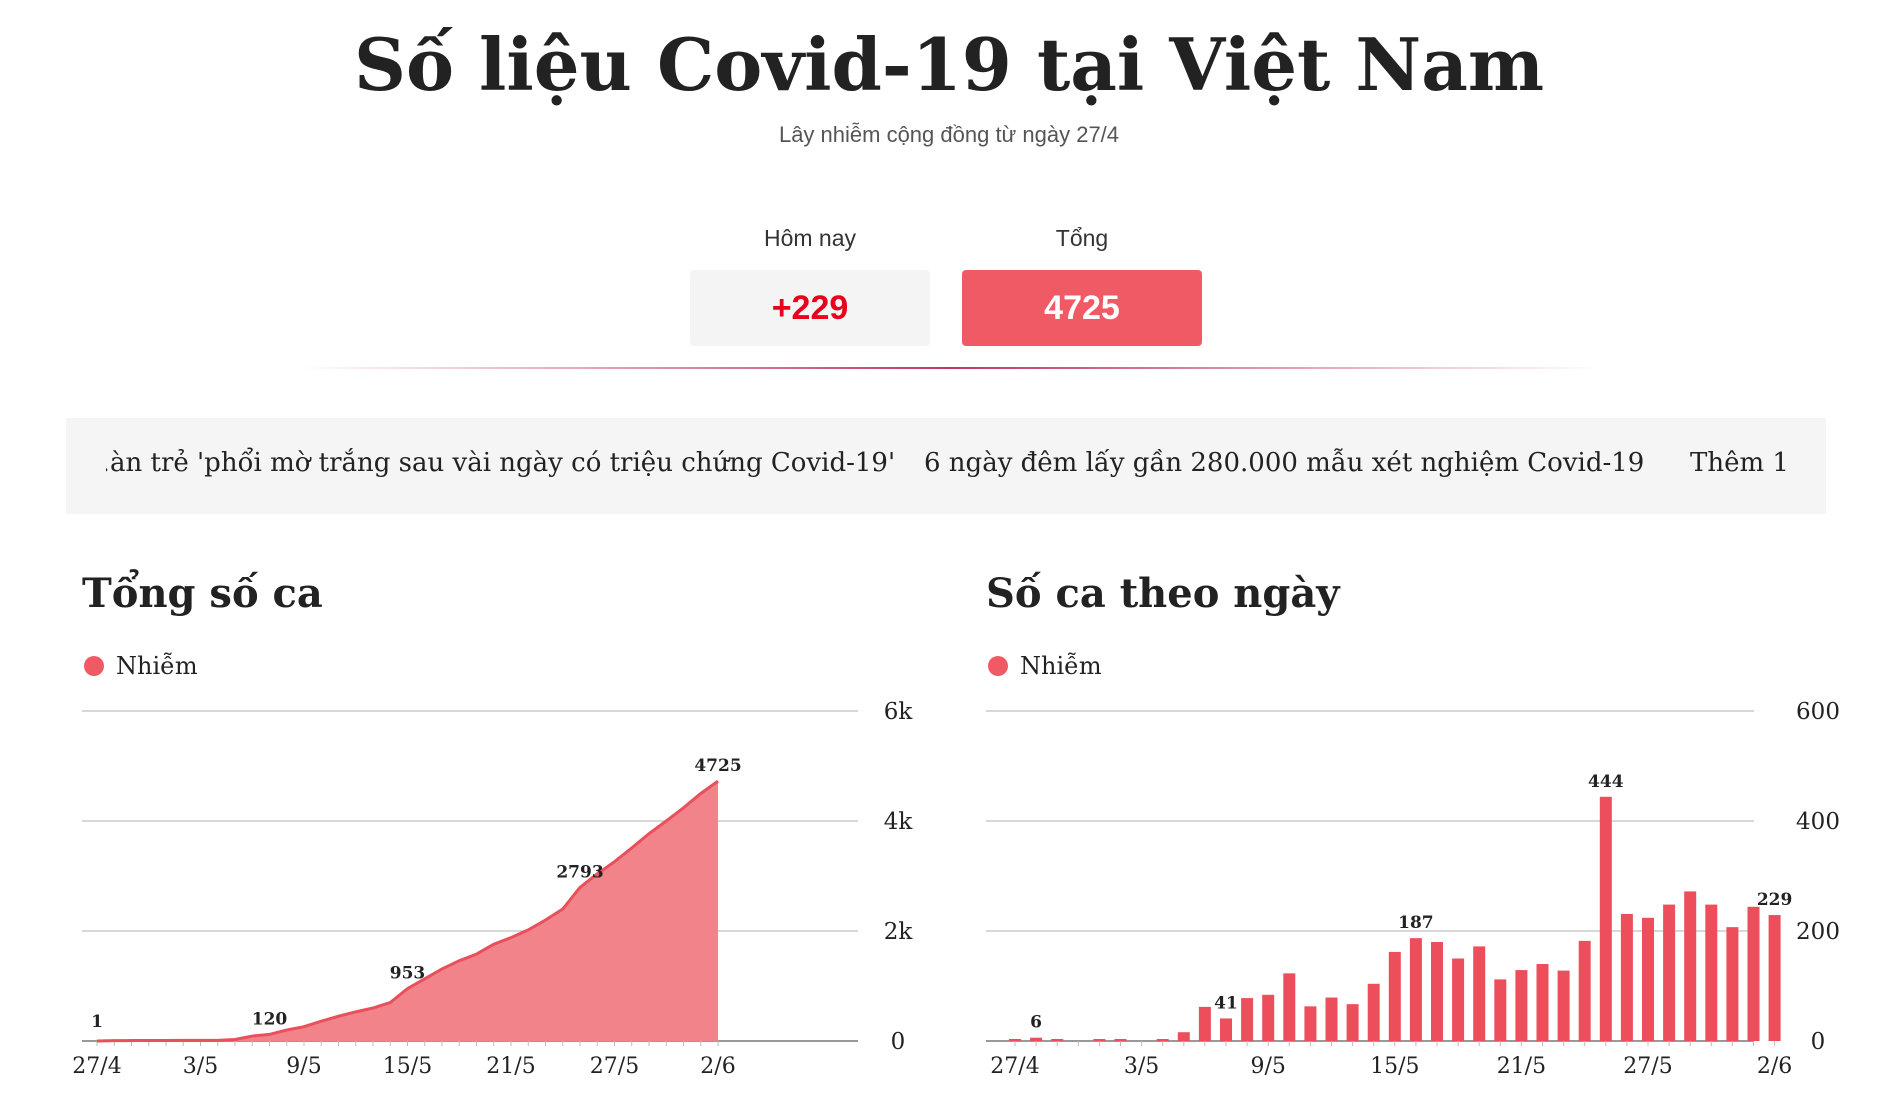  I want to click on data-label: 444, so click(1606, 782).